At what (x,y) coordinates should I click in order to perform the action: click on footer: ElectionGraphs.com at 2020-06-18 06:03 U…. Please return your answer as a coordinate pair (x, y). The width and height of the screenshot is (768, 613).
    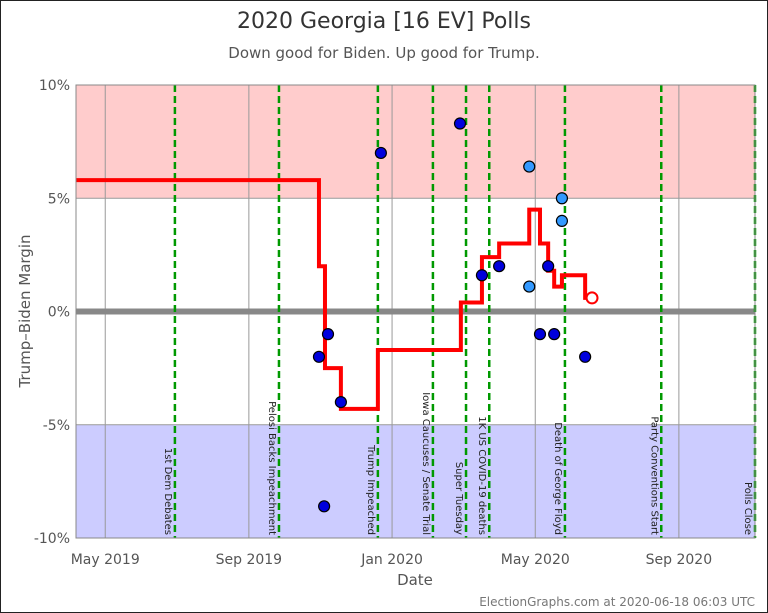
    Looking at the image, I should click on (617, 602).